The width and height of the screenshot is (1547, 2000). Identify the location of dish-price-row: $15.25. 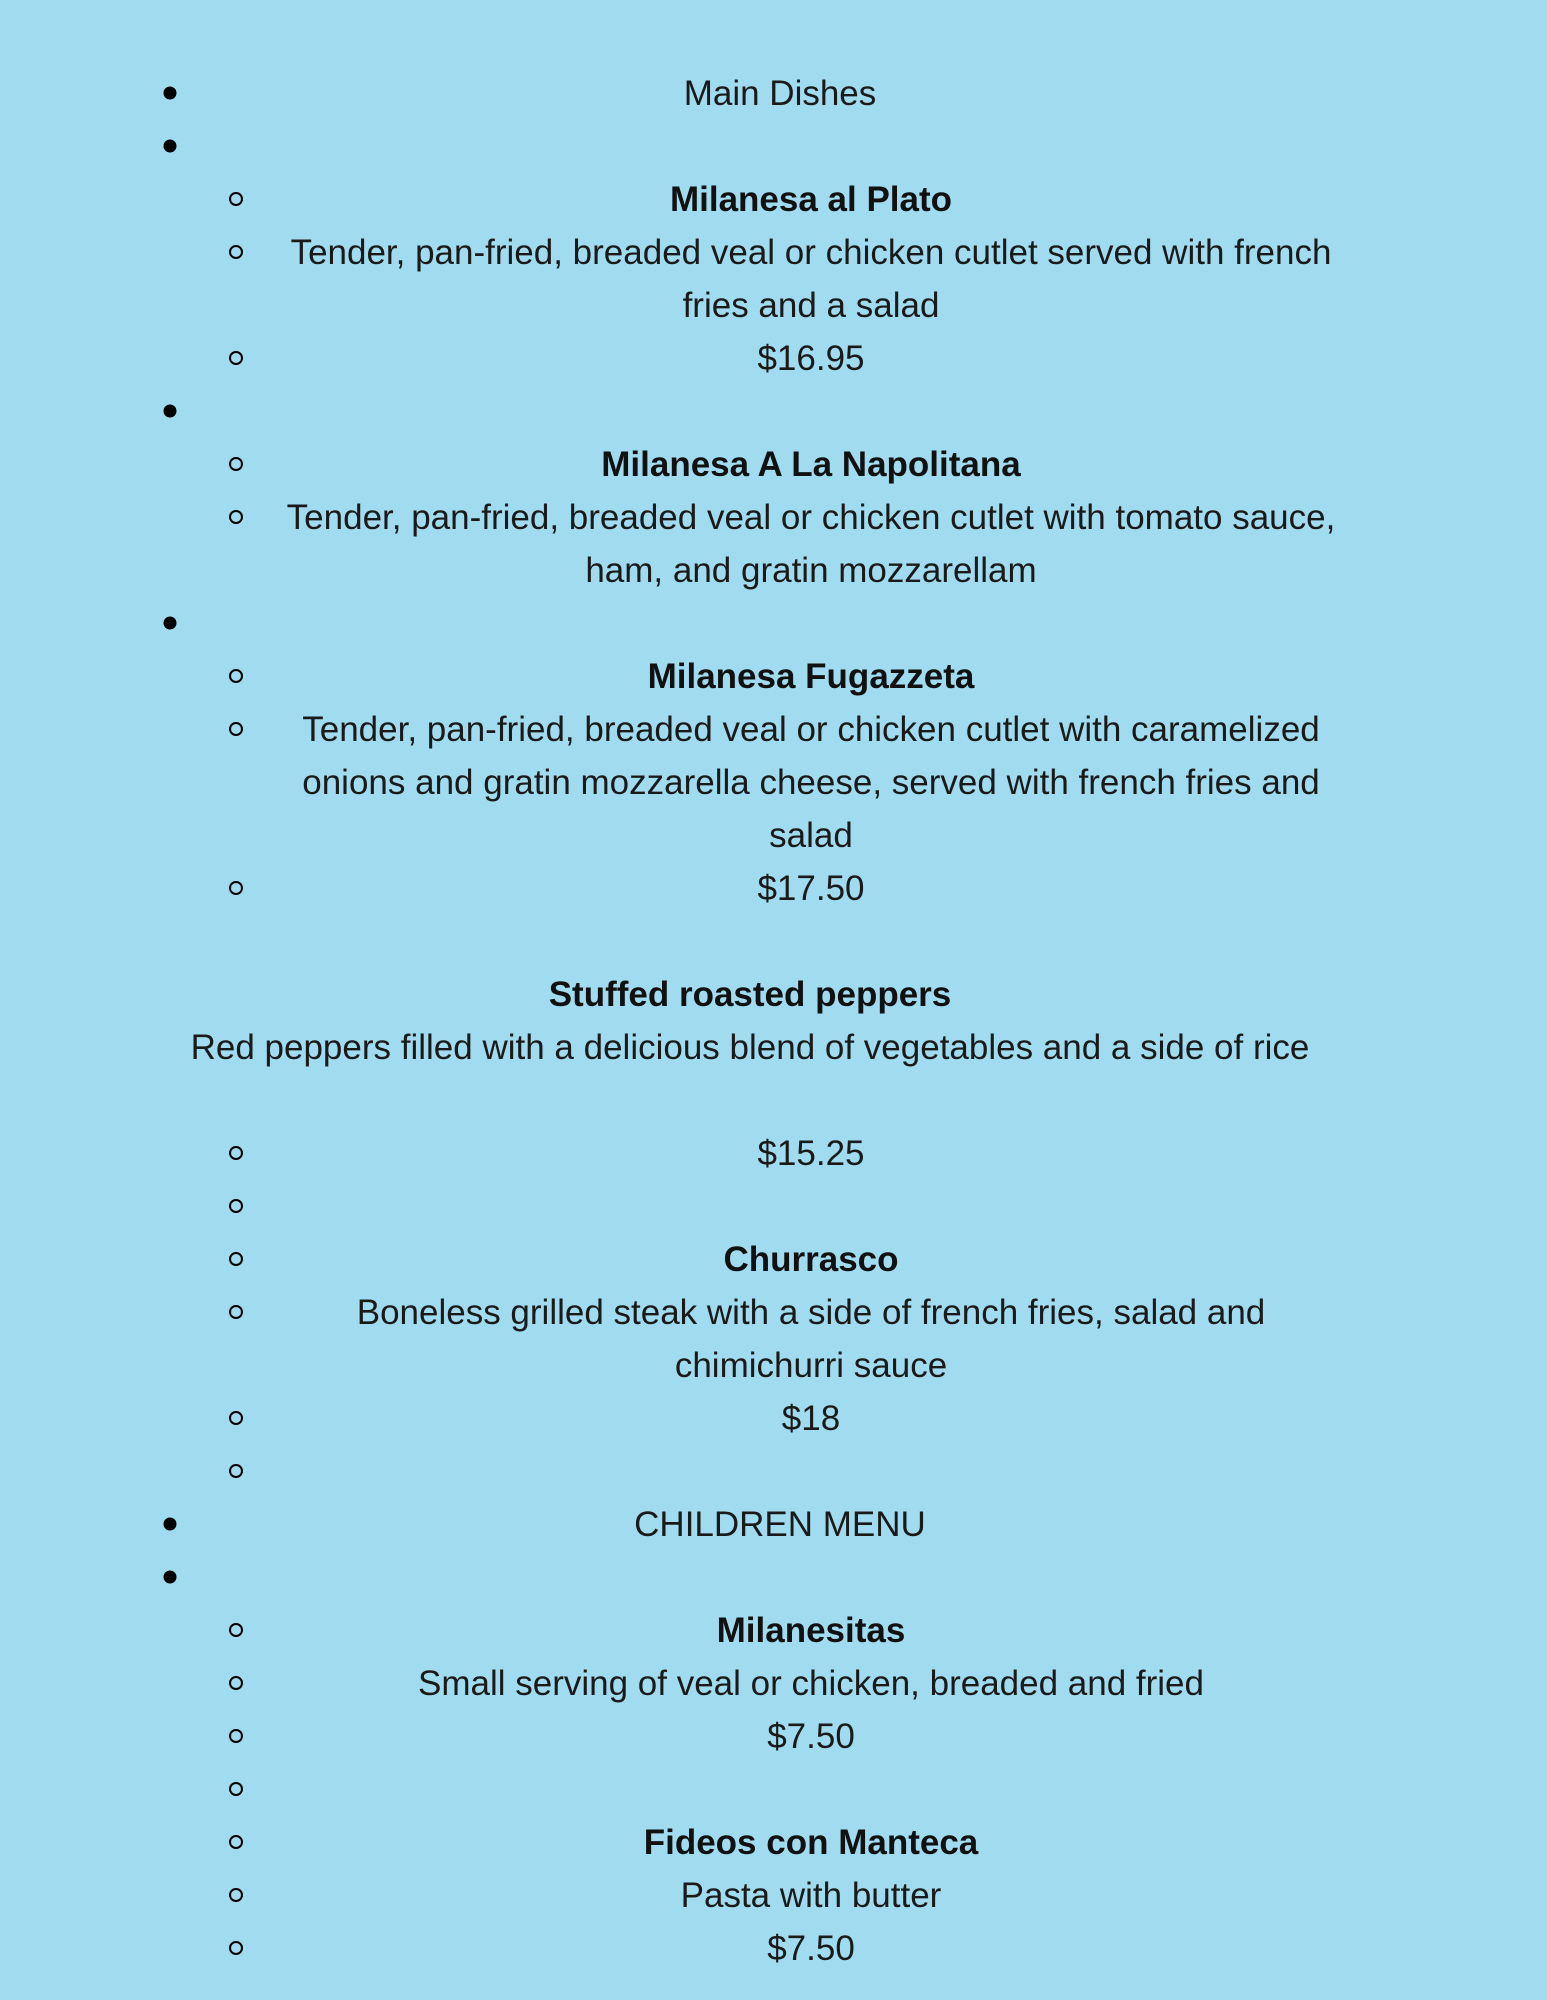
(773, 1153).